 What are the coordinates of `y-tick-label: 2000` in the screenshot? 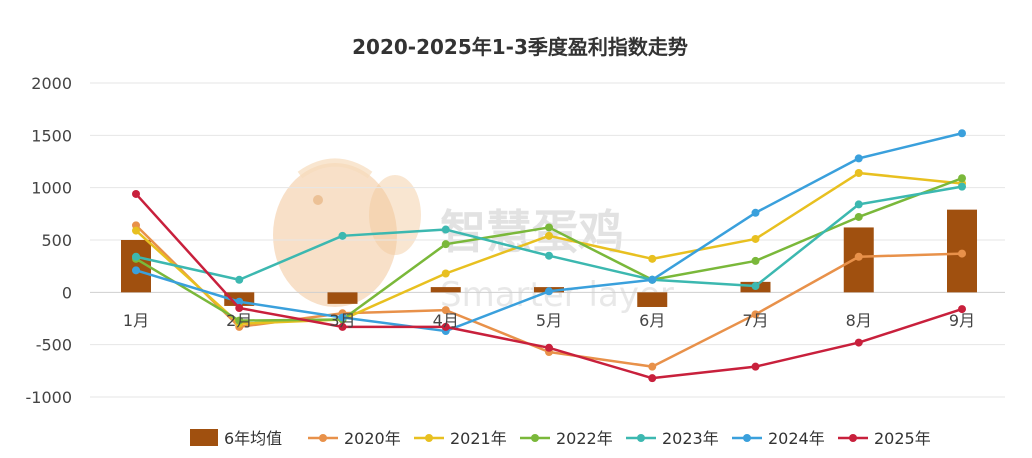 It's located at (51, 83).